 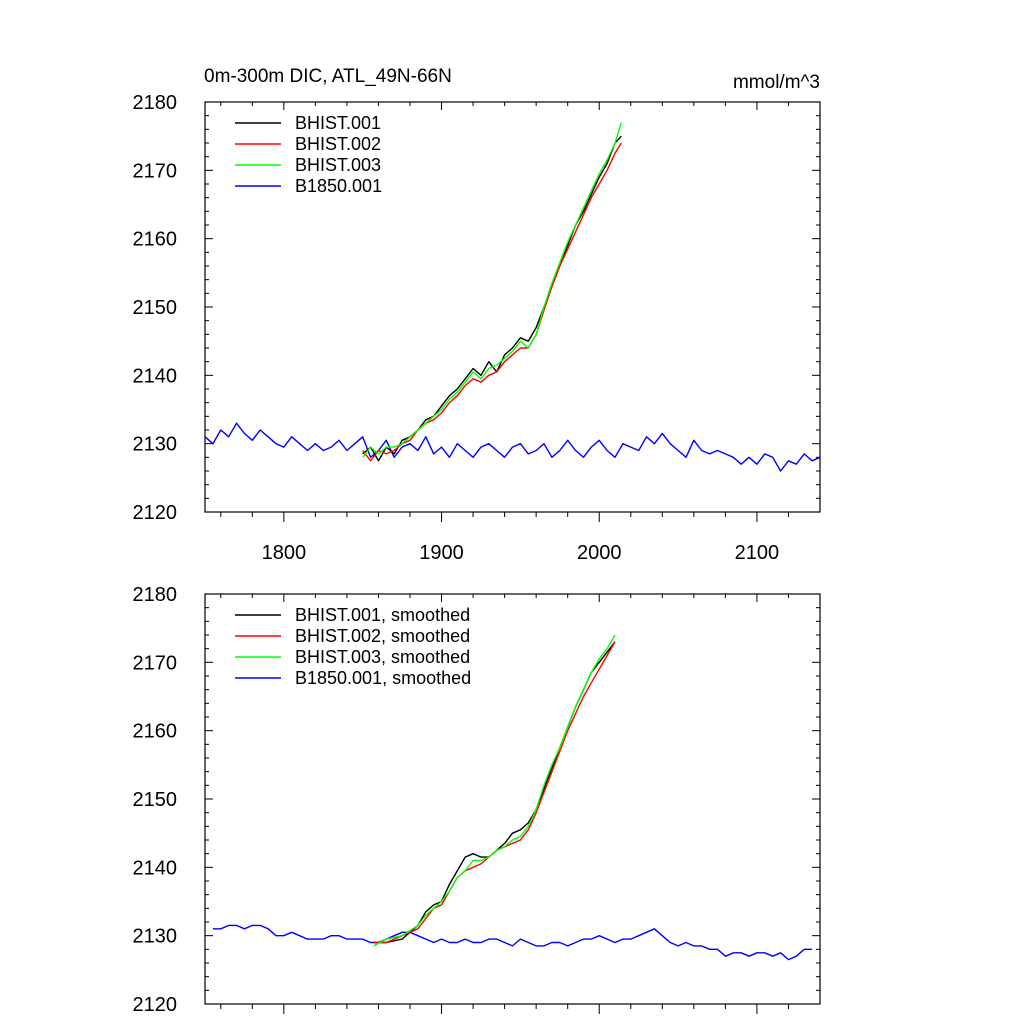 I want to click on series-line-bhist-003-smoothed, so click(x=494, y=790).